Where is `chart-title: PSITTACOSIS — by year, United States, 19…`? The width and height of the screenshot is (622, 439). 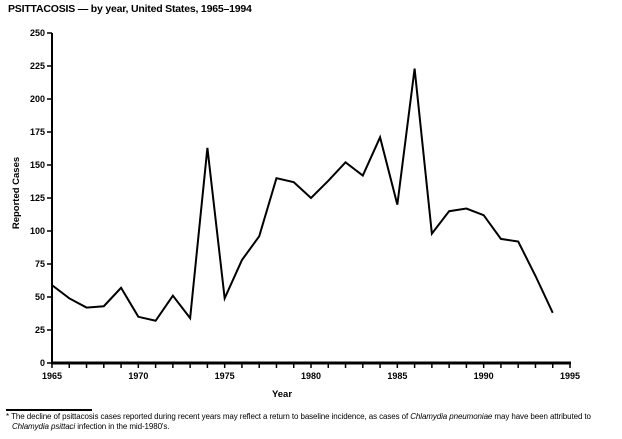
chart-title: PSITTACOSIS — by year, United States, 19… is located at coordinates (130, 9).